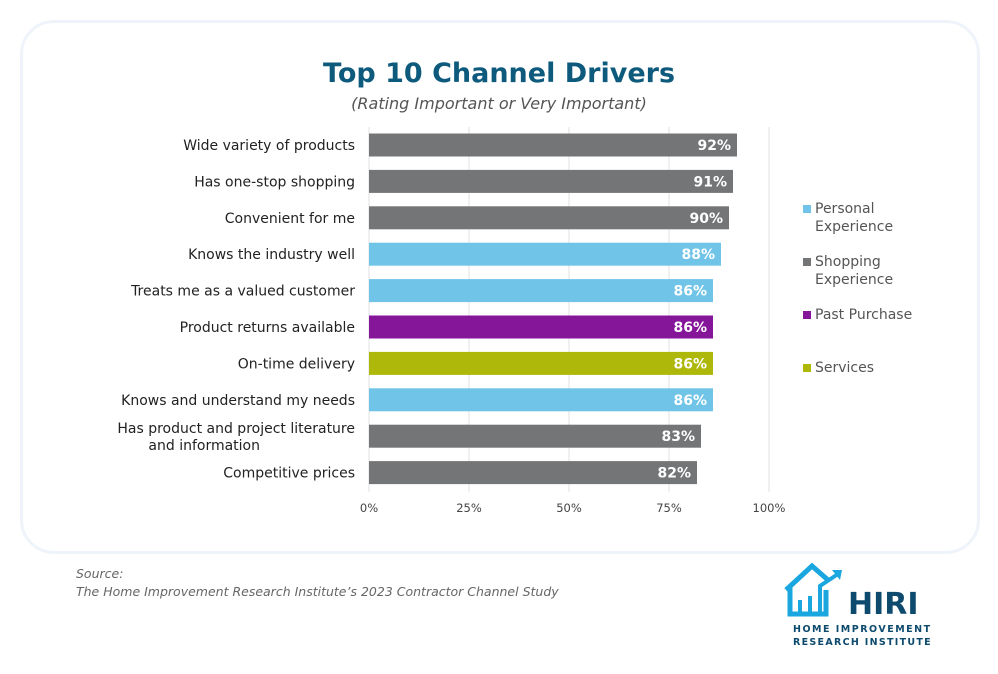  What do you see at coordinates (271, 255) in the screenshot?
I see `category-label: Knows the industry well` at bounding box center [271, 255].